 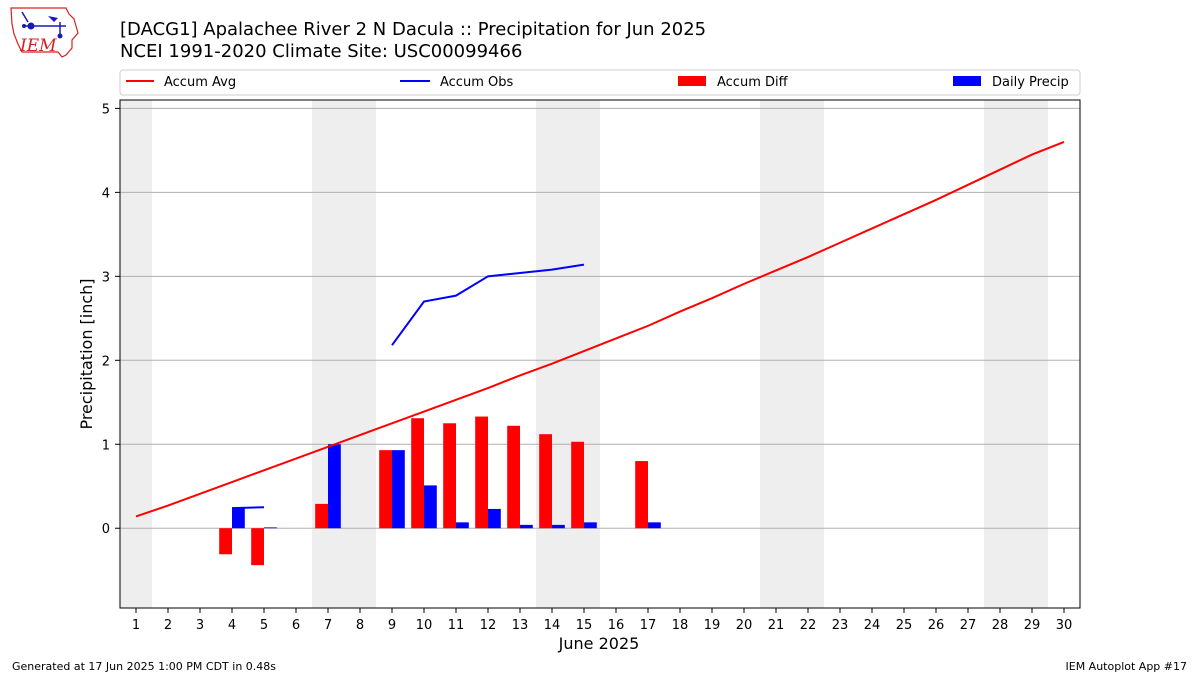 What do you see at coordinates (680, 625) in the screenshot?
I see `x-tick-label-18: 18` at bounding box center [680, 625].